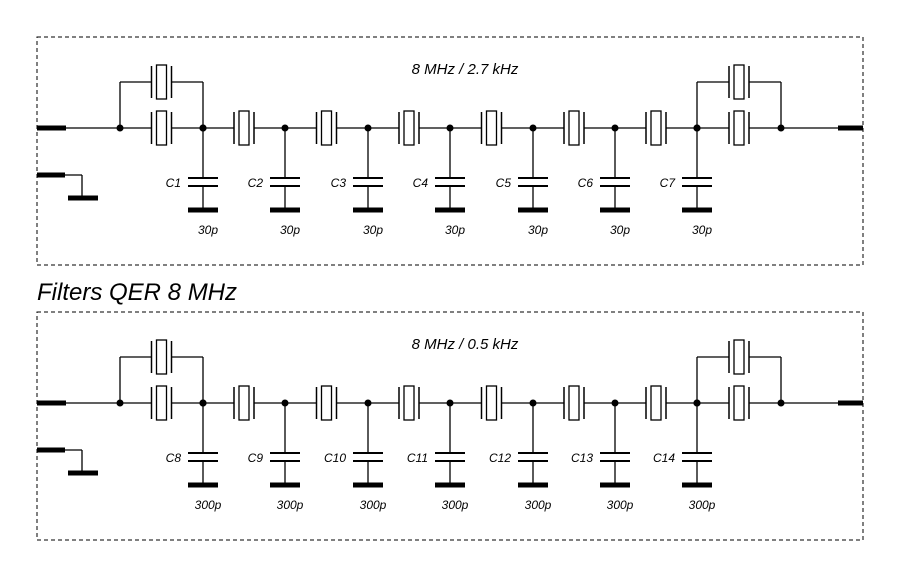 The height and width of the screenshot is (579, 900). Describe the element at coordinates (500, 458) in the screenshot. I see `capacitor-name: C12` at that location.